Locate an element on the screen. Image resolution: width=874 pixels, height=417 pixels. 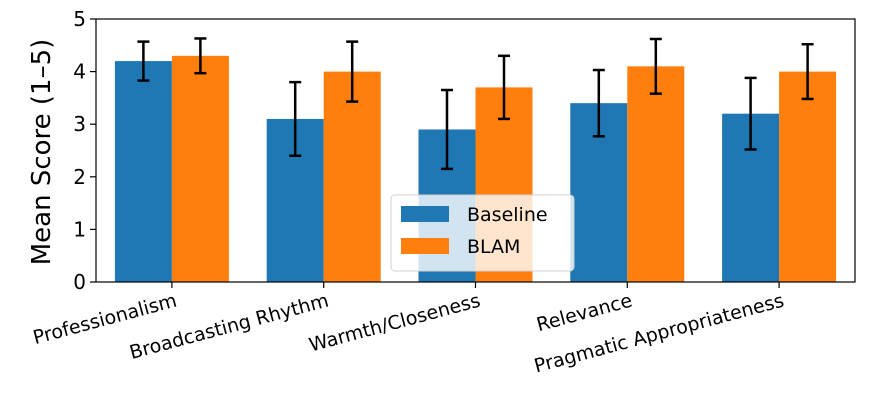
y-tick-label-4: 4 is located at coordinates (79, 72).